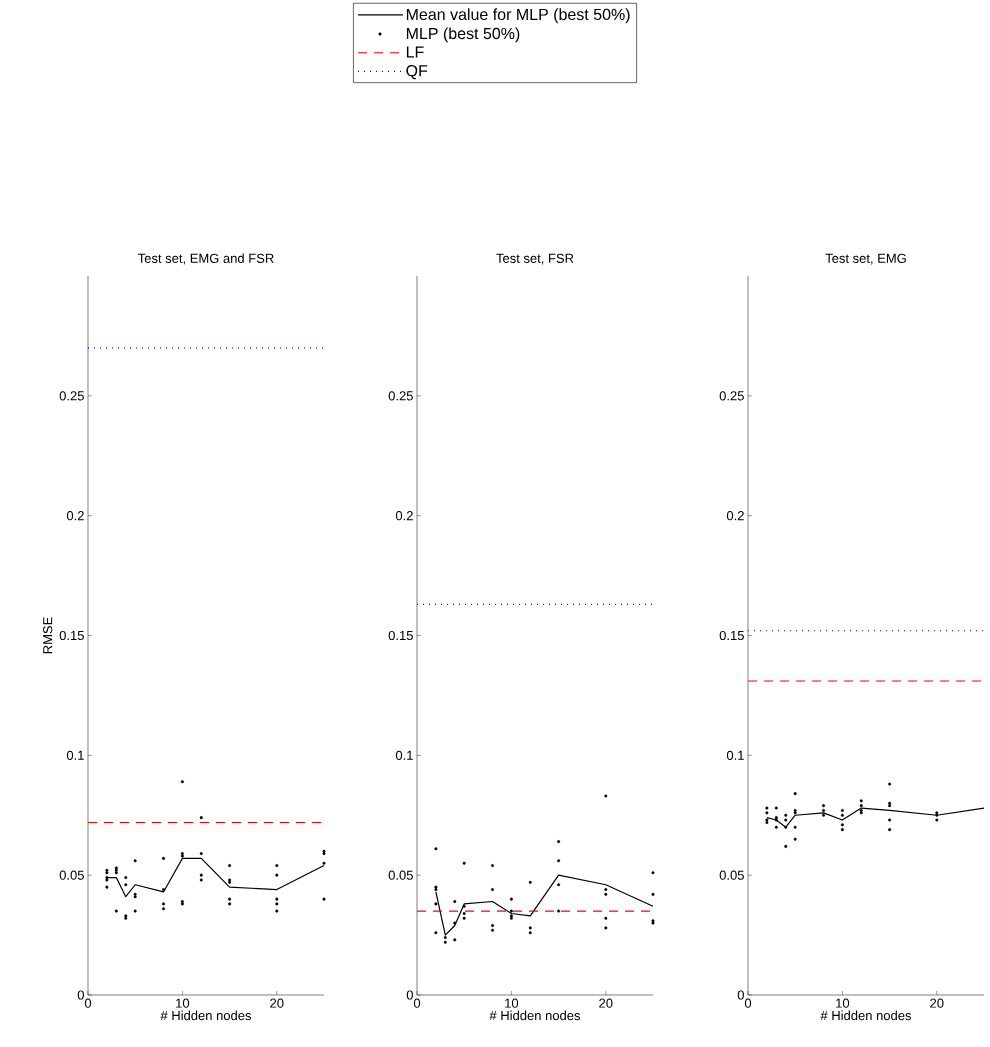  What do you see at coordinates (415, 52) in the screenshot?
I see `legend-label: LF` at bounding box center [415, 52].